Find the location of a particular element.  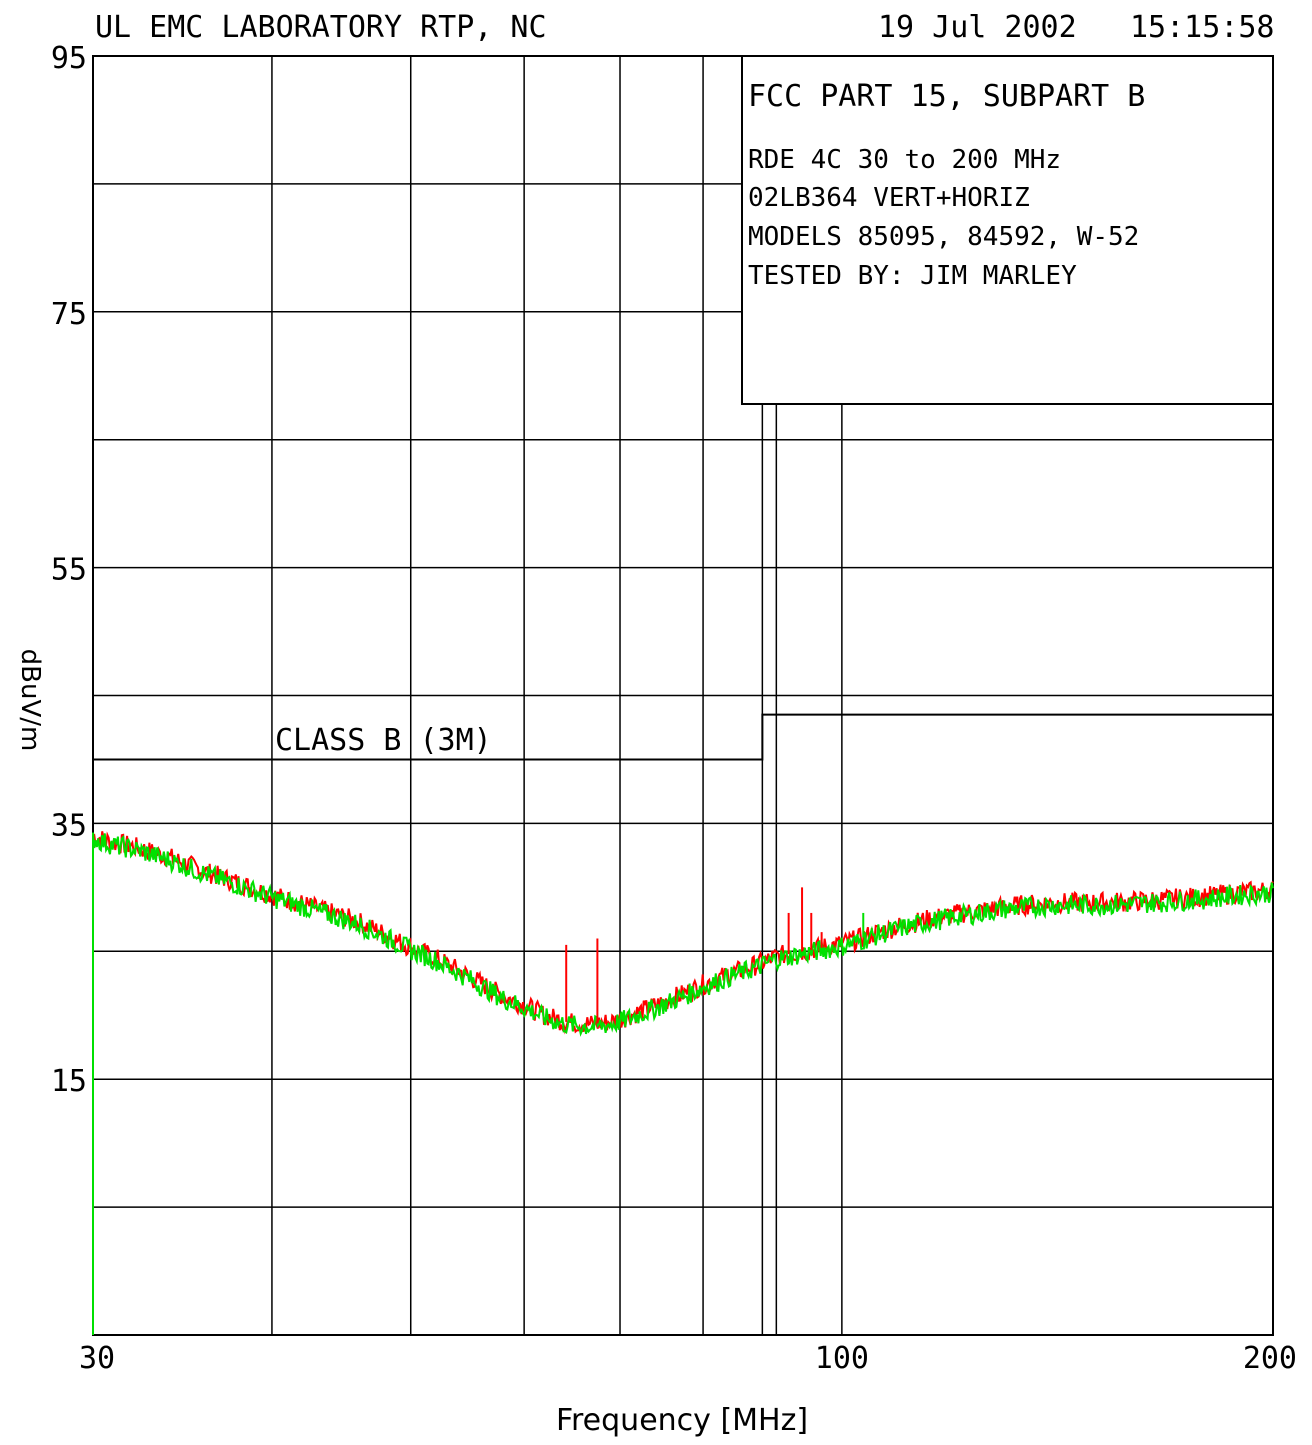

y-tick-label: 35 is located at coordinates (69, 825).